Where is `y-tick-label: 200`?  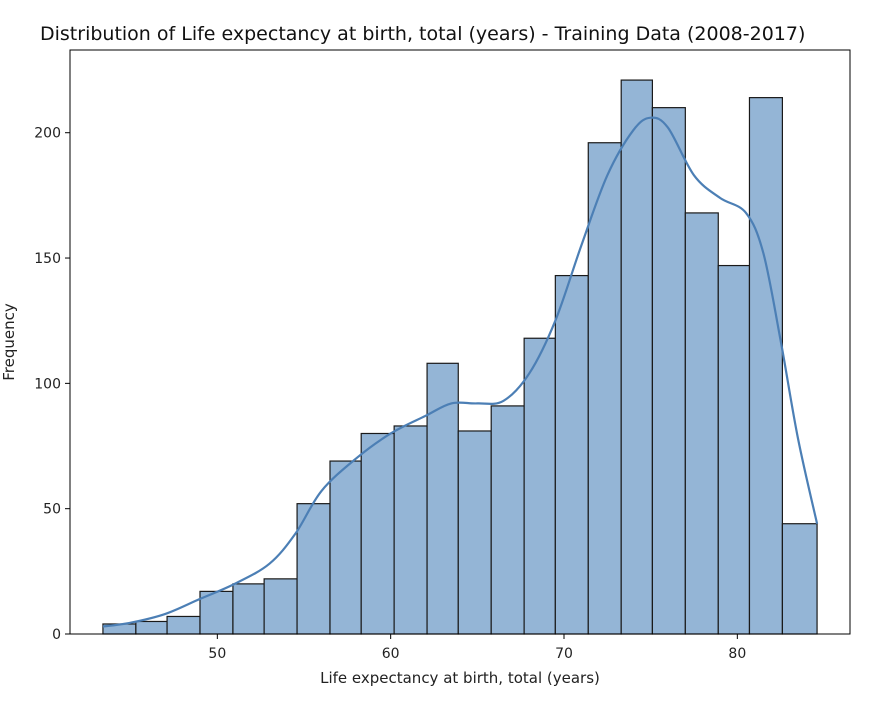 y-tick-label: 200 is located at coordinates (47, 134).